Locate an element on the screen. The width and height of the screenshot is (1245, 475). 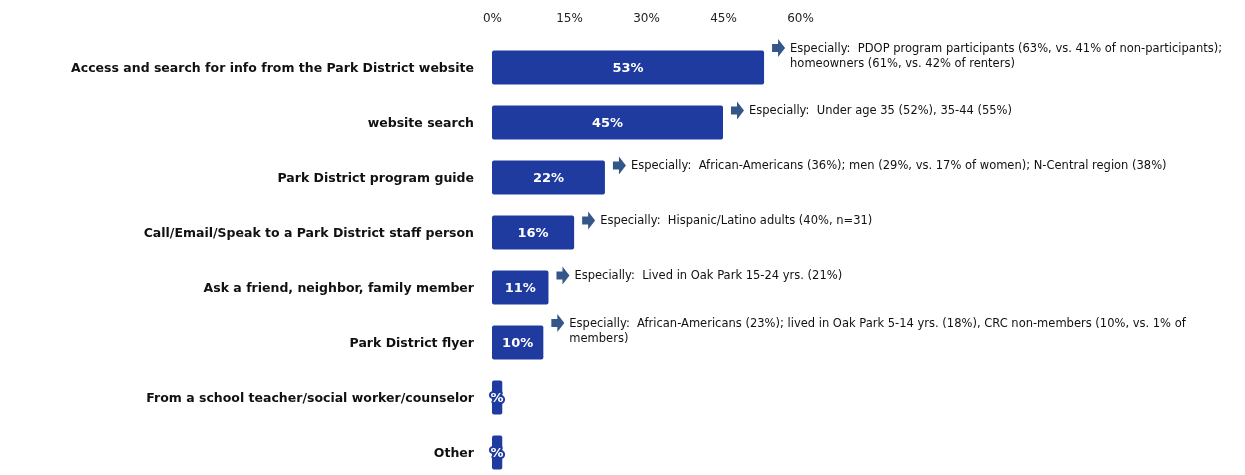
y-tick-label: Ask a friend, neighbor, family member is located at coordinates (339, 287).